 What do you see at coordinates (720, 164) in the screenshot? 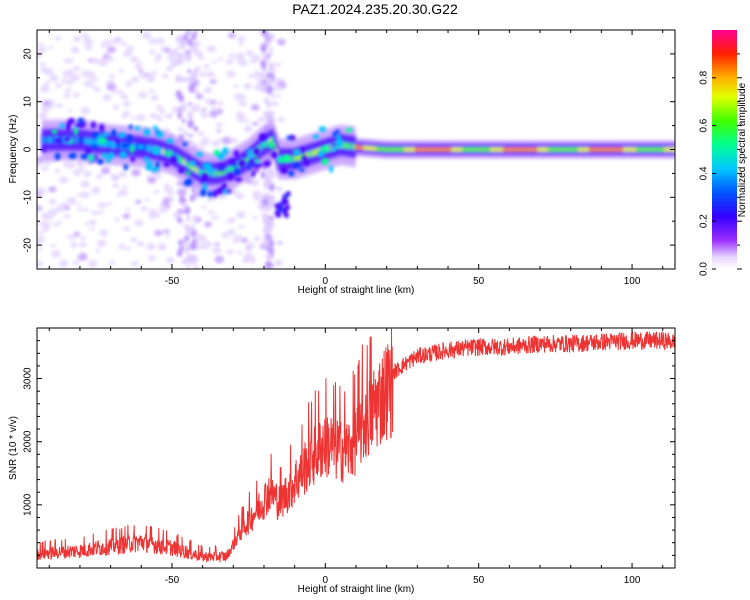
I see `colorbar-ticks: 0.0 0.2 0.4 0.6 0.8` at bounding box center [720, 164].